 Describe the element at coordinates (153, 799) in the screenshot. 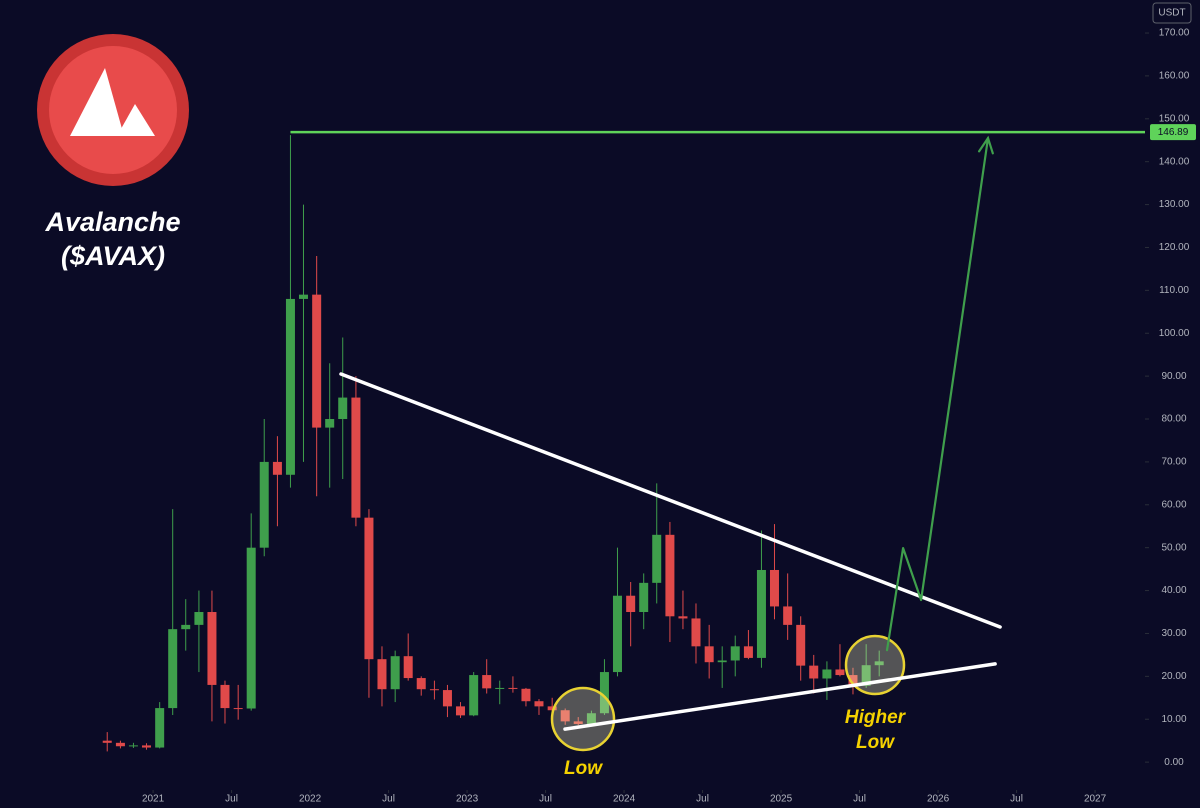

I see `x-tick-label: 2021` at that location.